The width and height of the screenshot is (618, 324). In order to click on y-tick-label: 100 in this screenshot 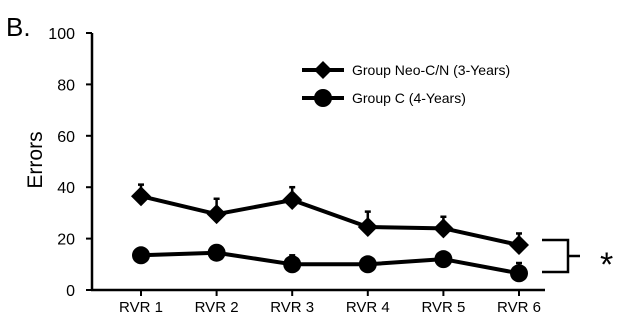, I will do `click(61, 34)`.